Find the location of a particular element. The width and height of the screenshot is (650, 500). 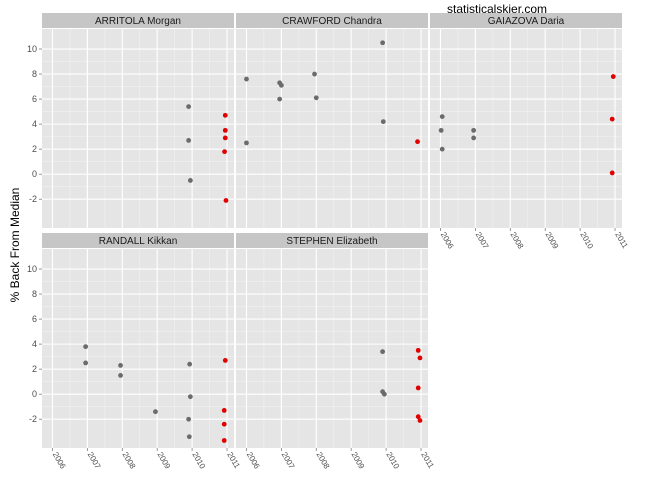

facet-title: STEPHEN Elizabeth is located at coordinates (331, 241).